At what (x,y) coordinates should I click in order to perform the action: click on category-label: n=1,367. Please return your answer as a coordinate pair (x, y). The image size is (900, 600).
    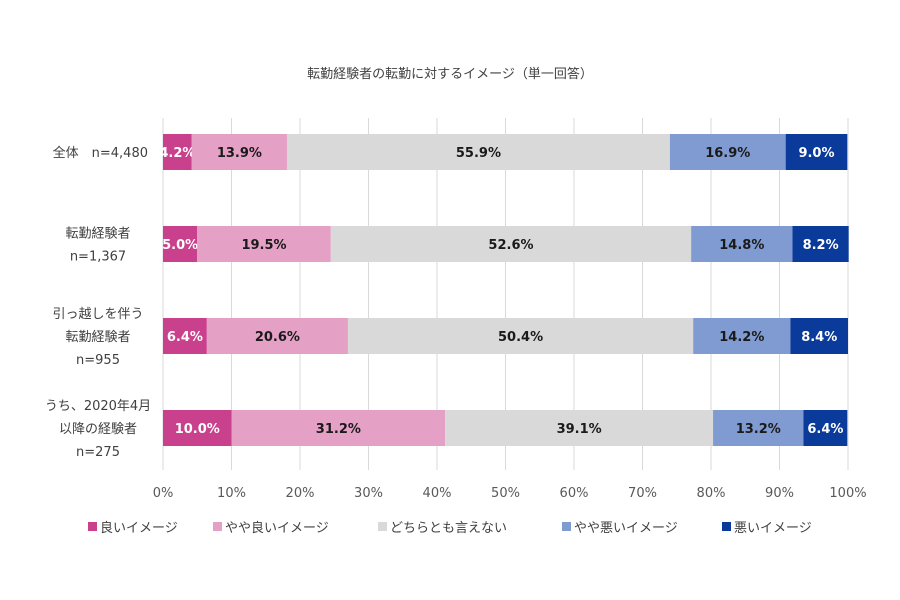
    Looking at the image, I should click on (98, 257).